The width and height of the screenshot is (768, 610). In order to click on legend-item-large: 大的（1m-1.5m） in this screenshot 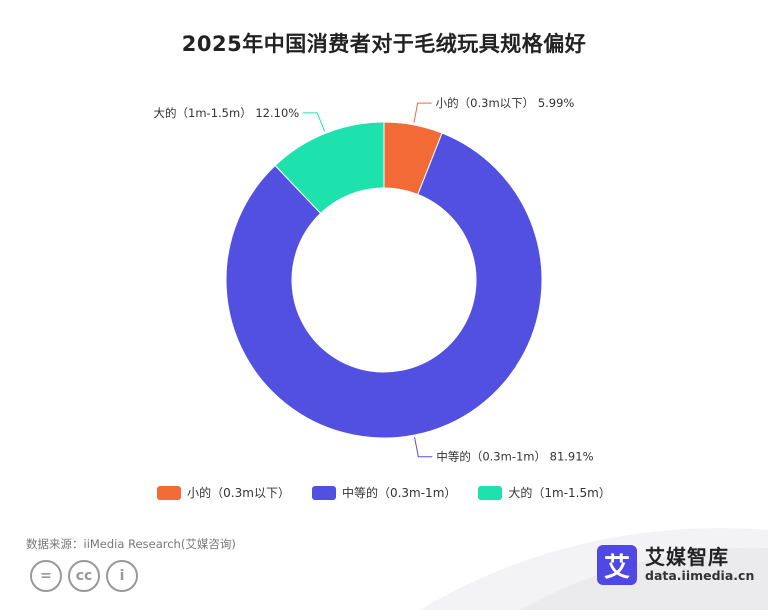, I will do `click(544, 492)`.